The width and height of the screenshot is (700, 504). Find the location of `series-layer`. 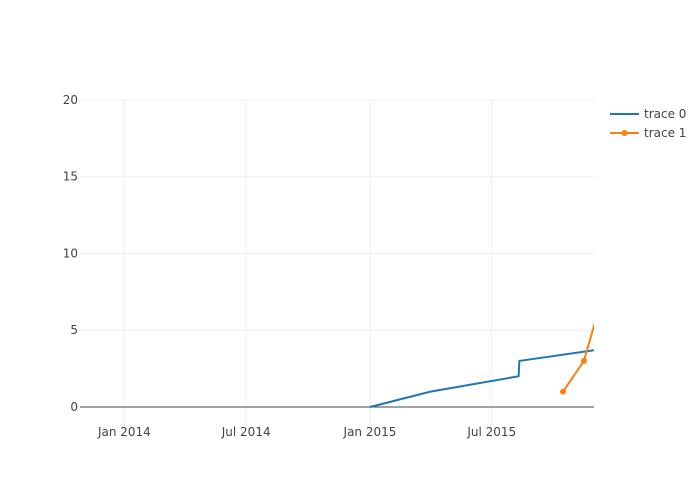

series-layer is located at coordinates (493, 329).